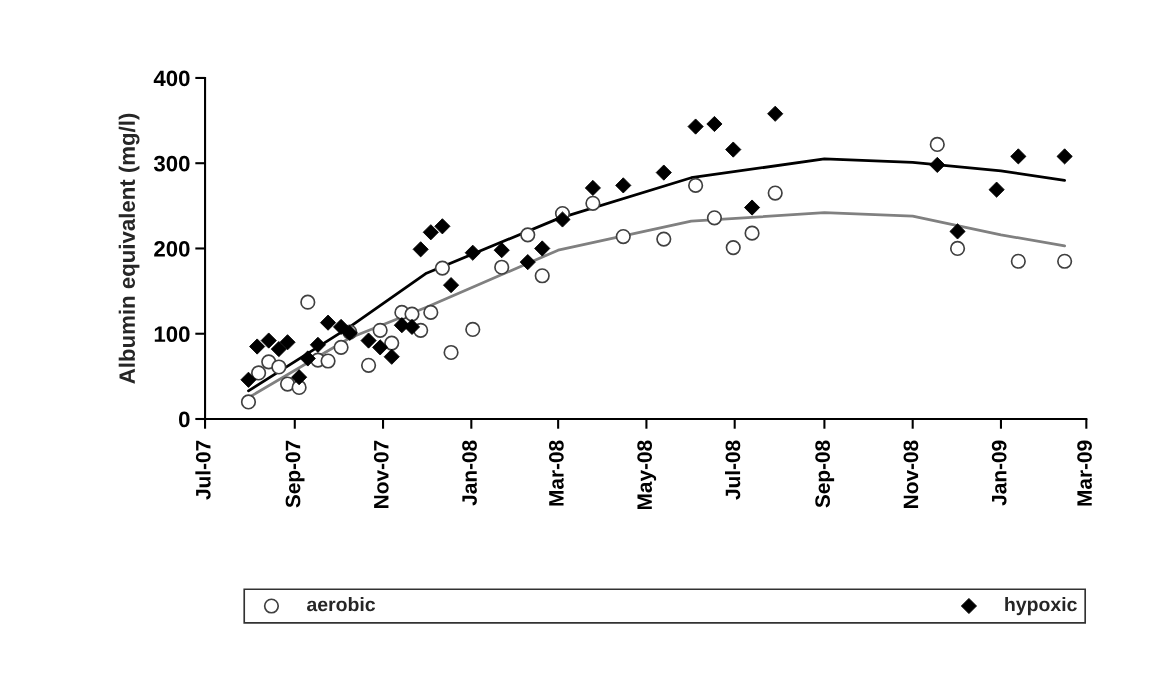  Describe the element at coordinates (341, 604) in the screenshot. I see `legend-label: aerobic` at that location.